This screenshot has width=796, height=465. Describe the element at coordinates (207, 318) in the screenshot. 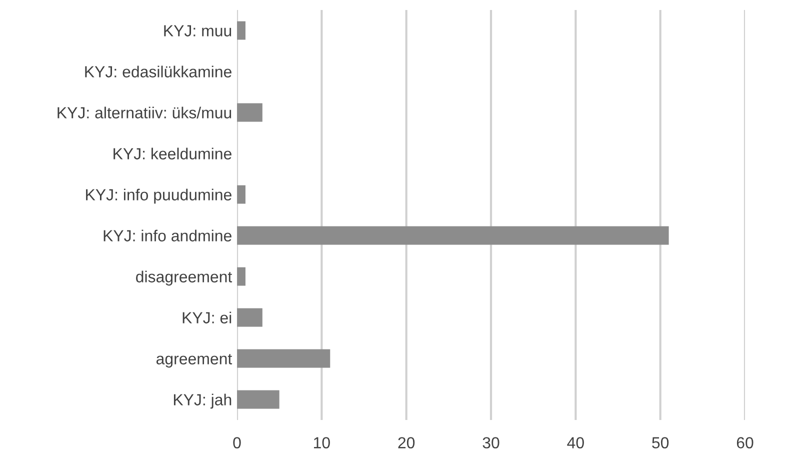

I see `y-tick-label: KYJ: ei` at that location.